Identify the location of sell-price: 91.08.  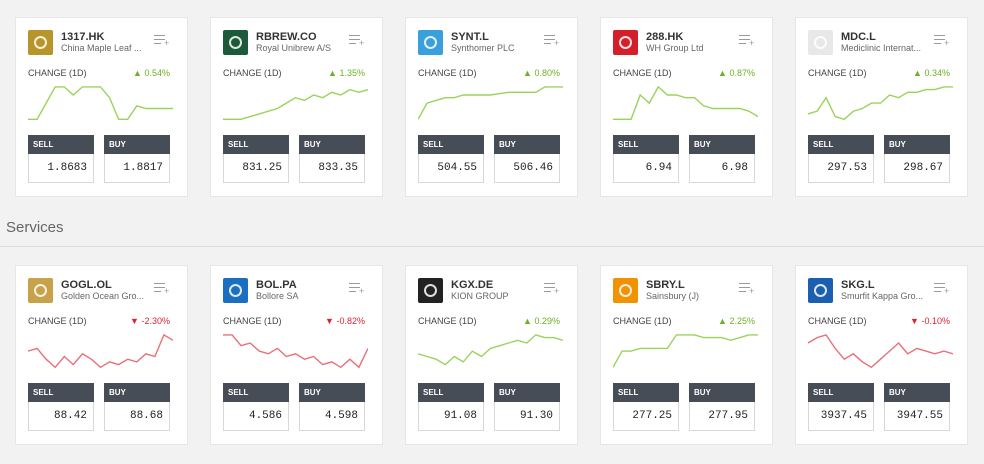
(451, 416).